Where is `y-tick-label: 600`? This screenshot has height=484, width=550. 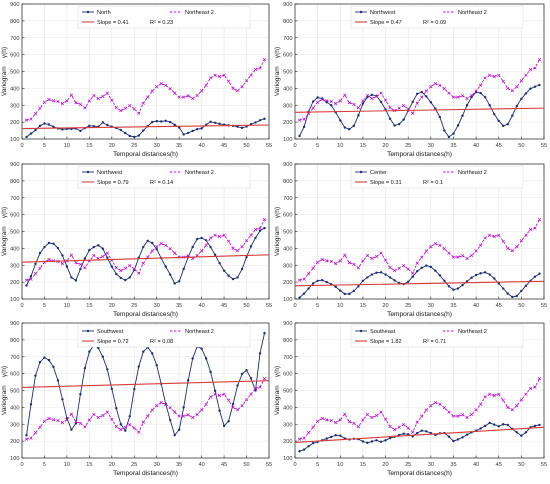
y-tick-label: 600 is located at coordinates (14, 216).